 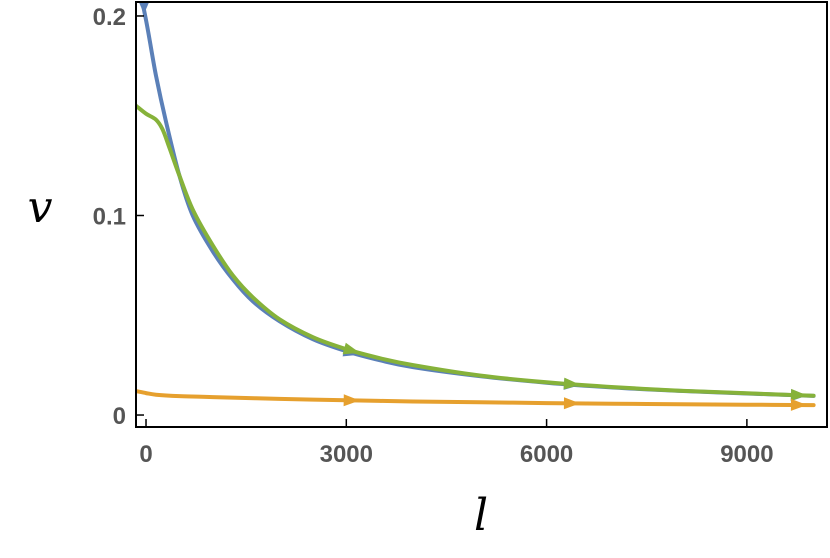 I want to click on y-tick-label: 0, so click(x=119, y=416).